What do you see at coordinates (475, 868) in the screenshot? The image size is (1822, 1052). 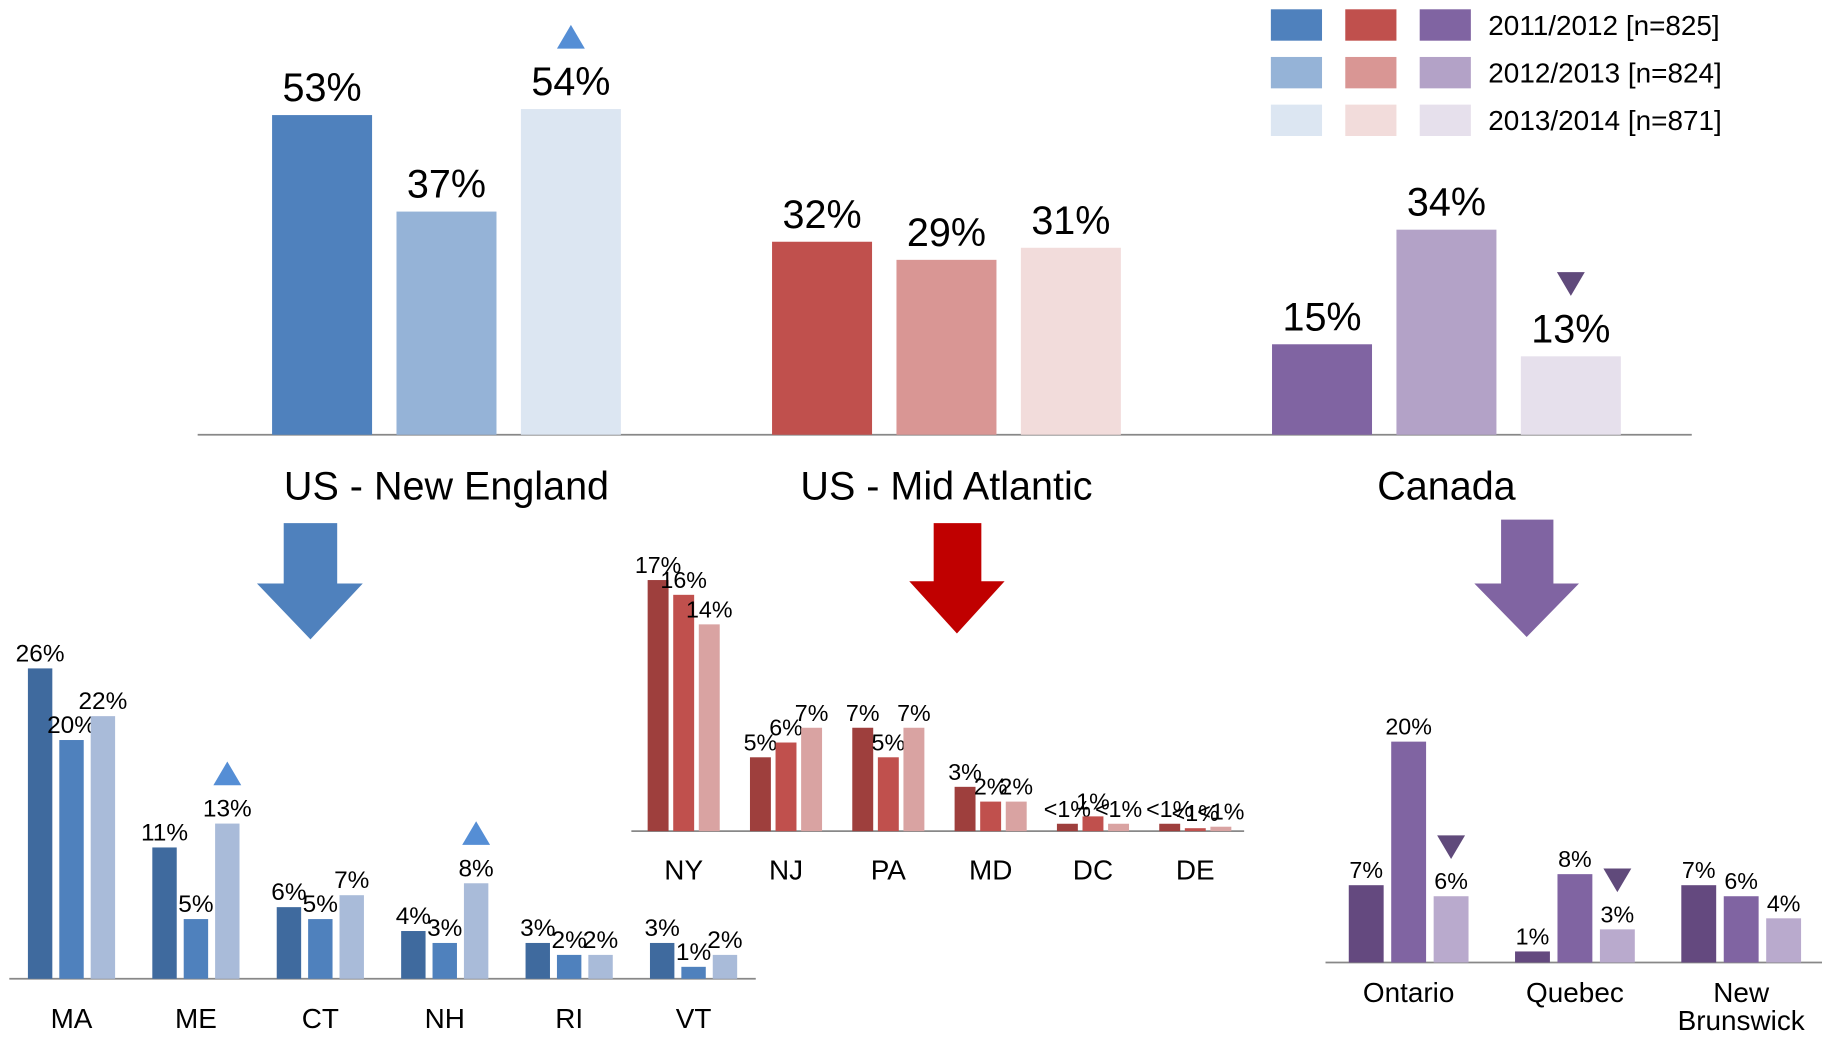 I see `value-label: 8%` at bounding box center [475, 868].